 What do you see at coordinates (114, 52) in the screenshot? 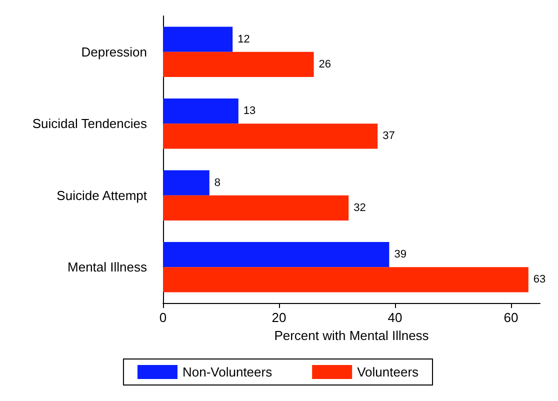
I see `y-tick-label: Depression` at bounding box center [114, 52].